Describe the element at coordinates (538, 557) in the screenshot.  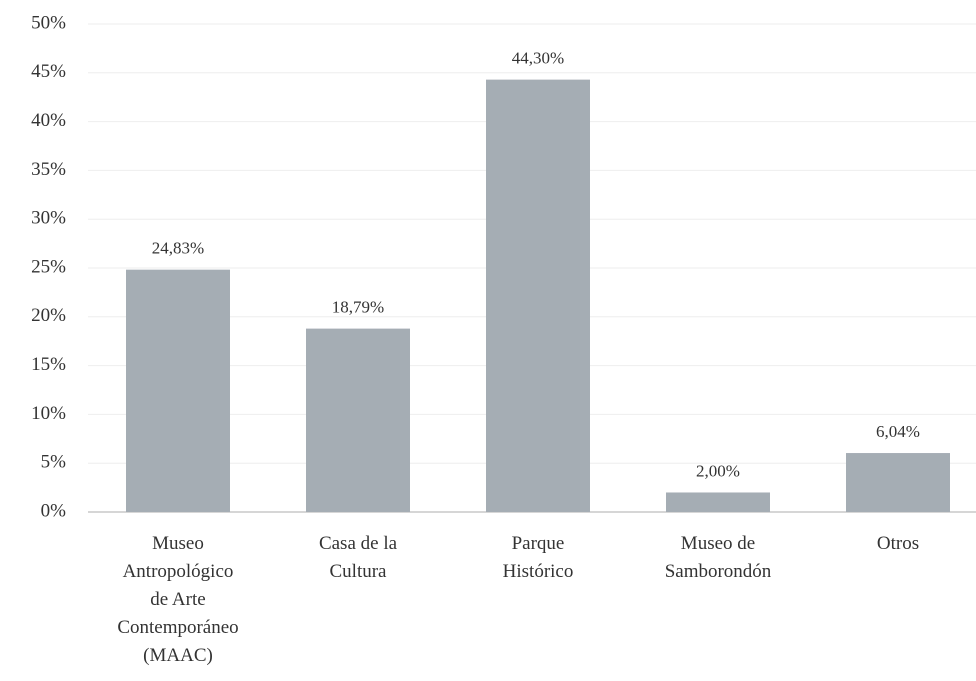
I see `x-tick-label: Parque Histórico` at that location.